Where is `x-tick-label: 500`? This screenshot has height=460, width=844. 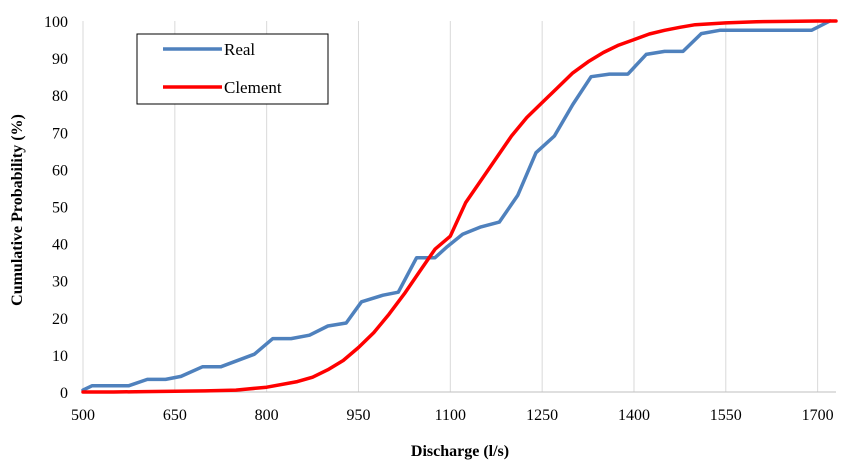 x-tick-label: 500 is located at coordinates (83, 415).